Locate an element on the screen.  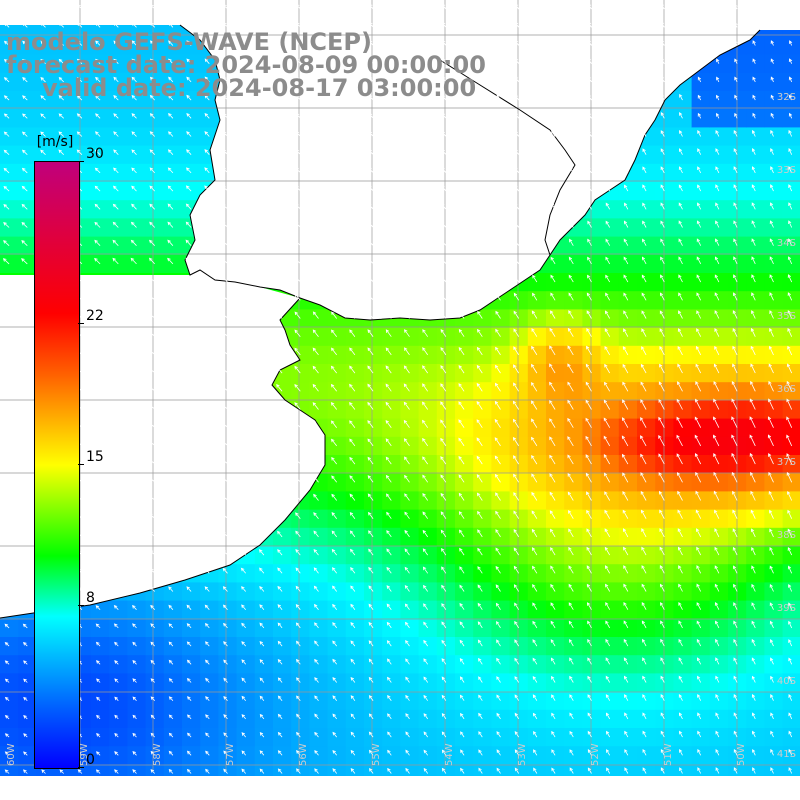
latitude-label: 35S is located at coordinates (786, 316).